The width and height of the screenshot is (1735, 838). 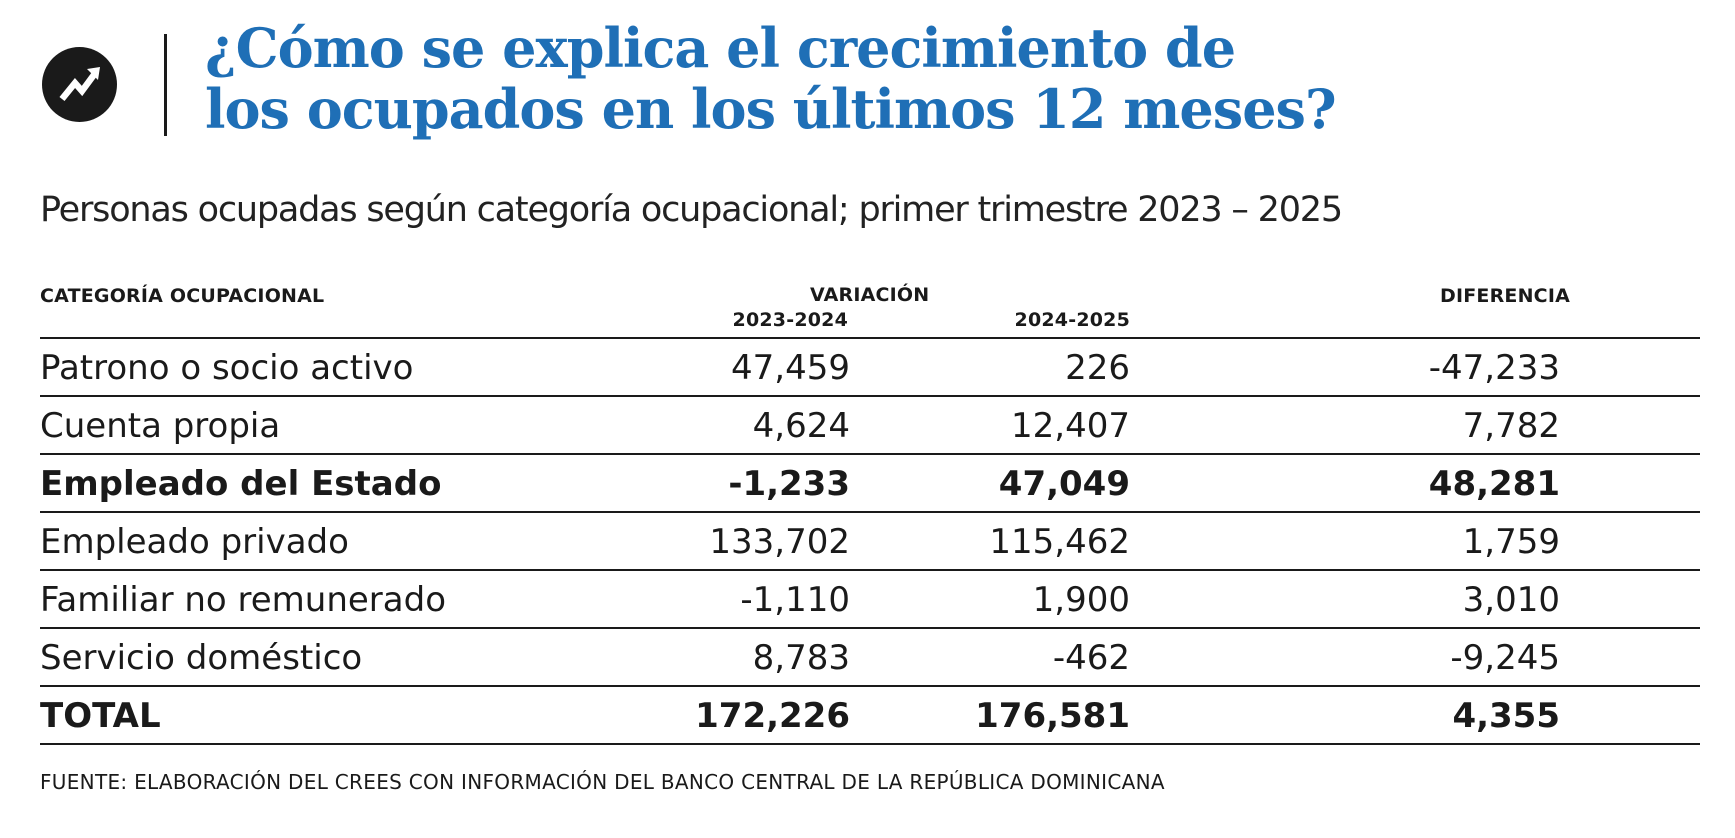 What do you see at coordinates (201, 658) in the screenshot?
I see `row-label: Servicio doméstico` at bounding box center [201, 658].